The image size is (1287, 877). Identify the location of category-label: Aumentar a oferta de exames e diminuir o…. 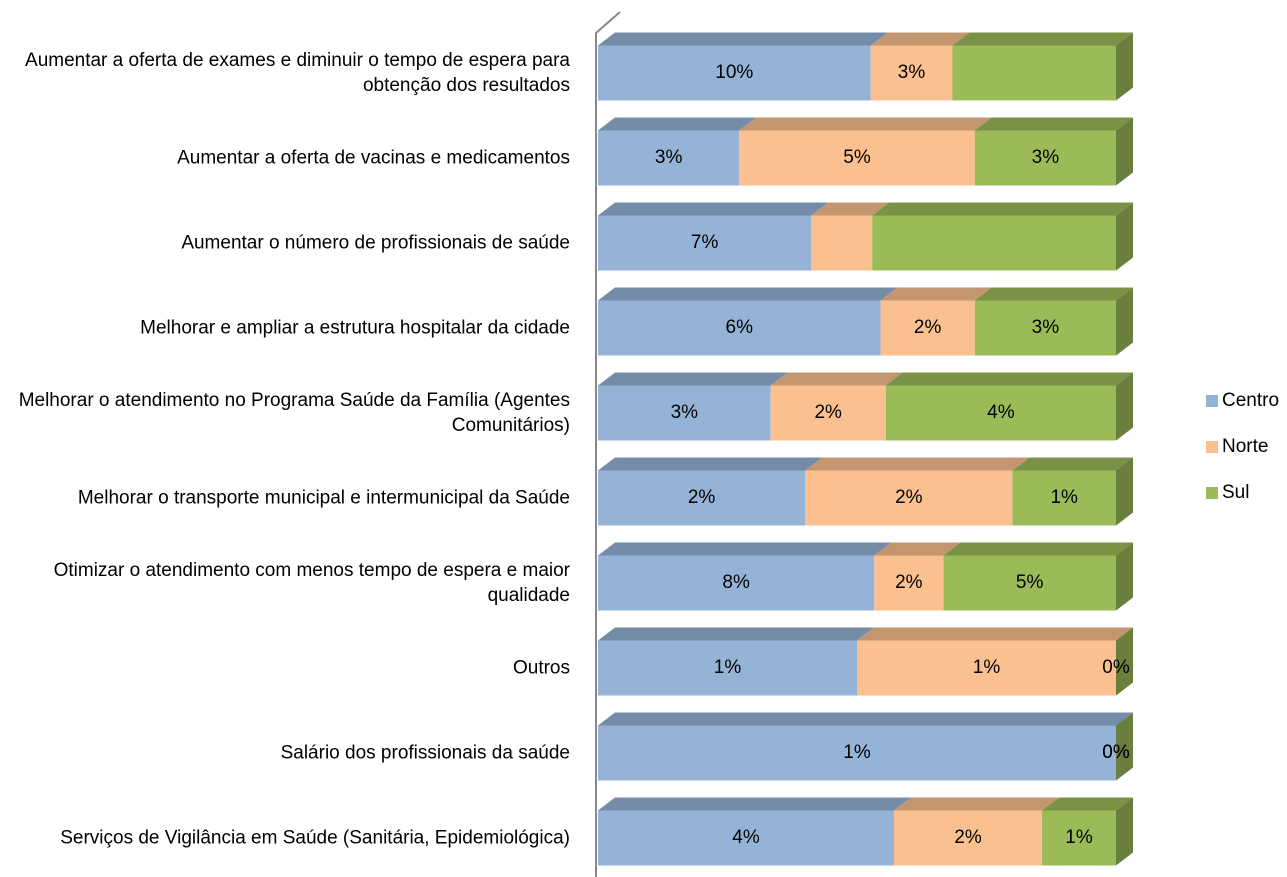
(297, 73).